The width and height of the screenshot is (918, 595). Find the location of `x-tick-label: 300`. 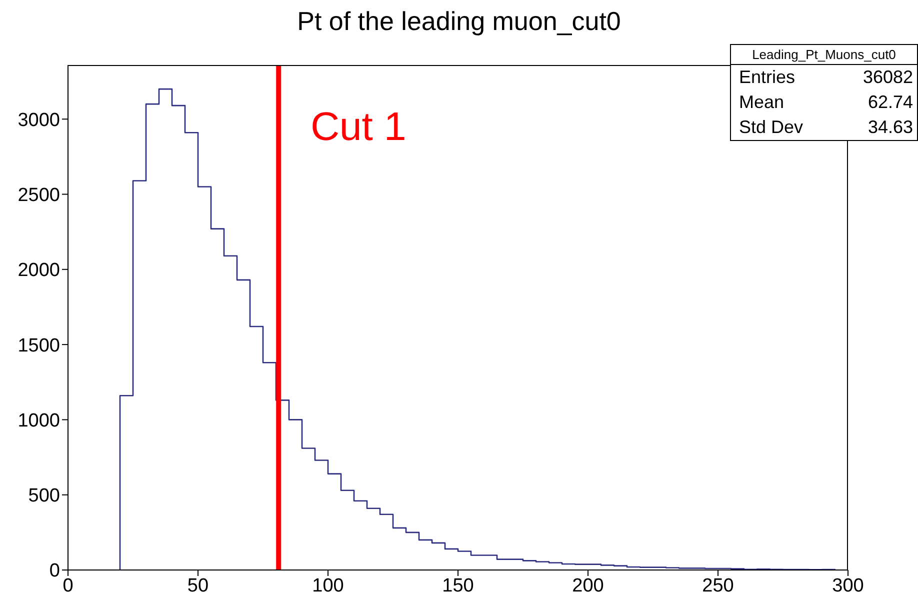

x-tick-label: 300 is located at coordinates (848, 585).